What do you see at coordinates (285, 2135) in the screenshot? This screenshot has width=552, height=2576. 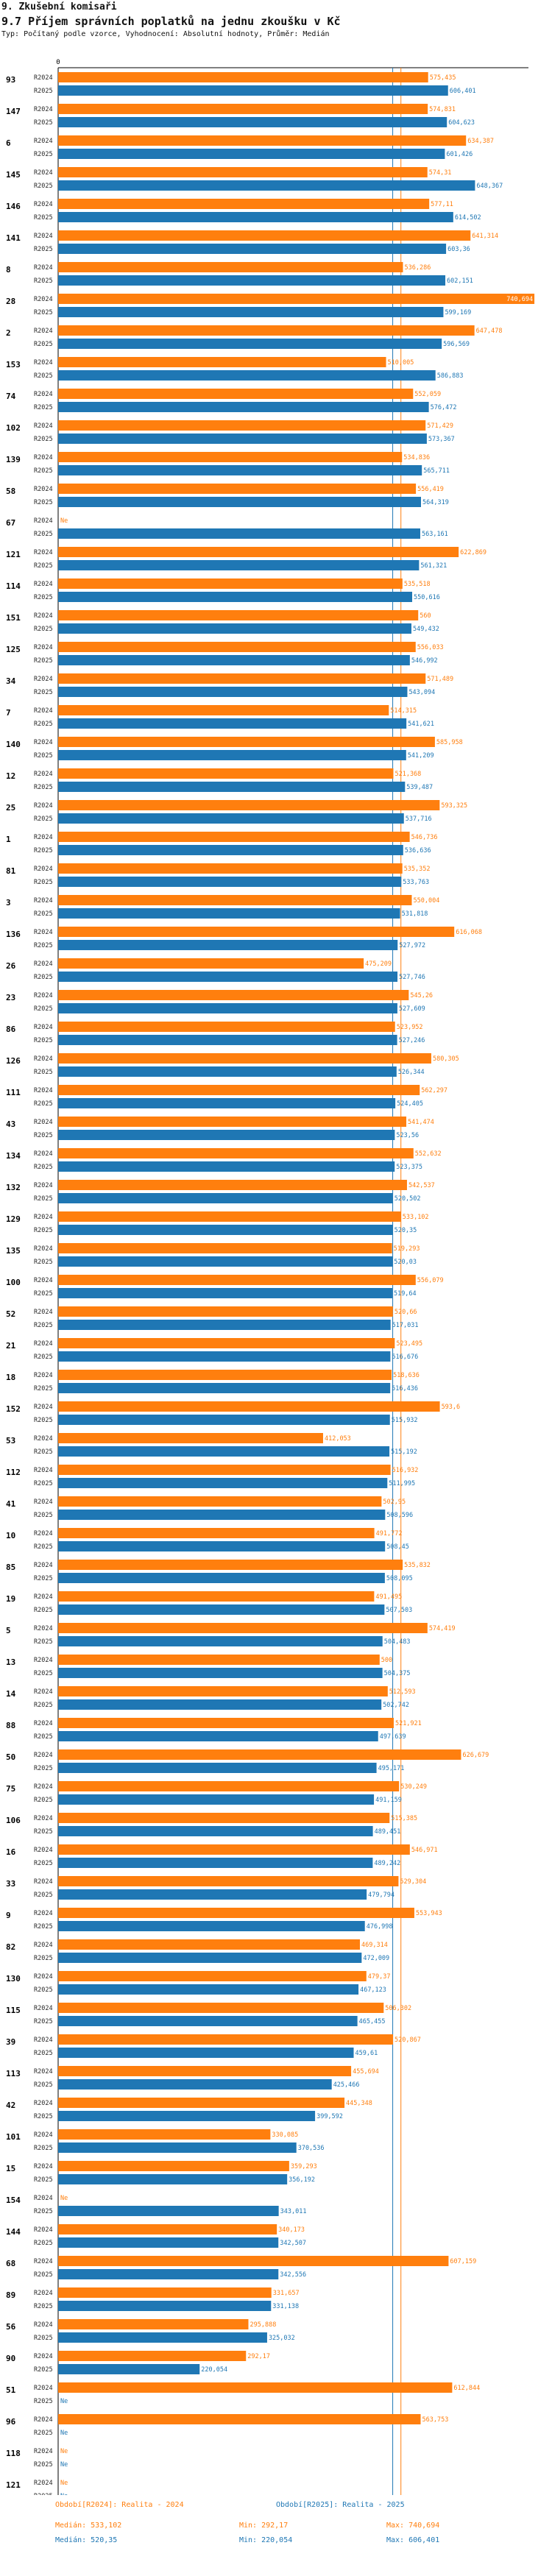 I see `data-label-r2024: 330,085` at bounding box center [285, 2135].